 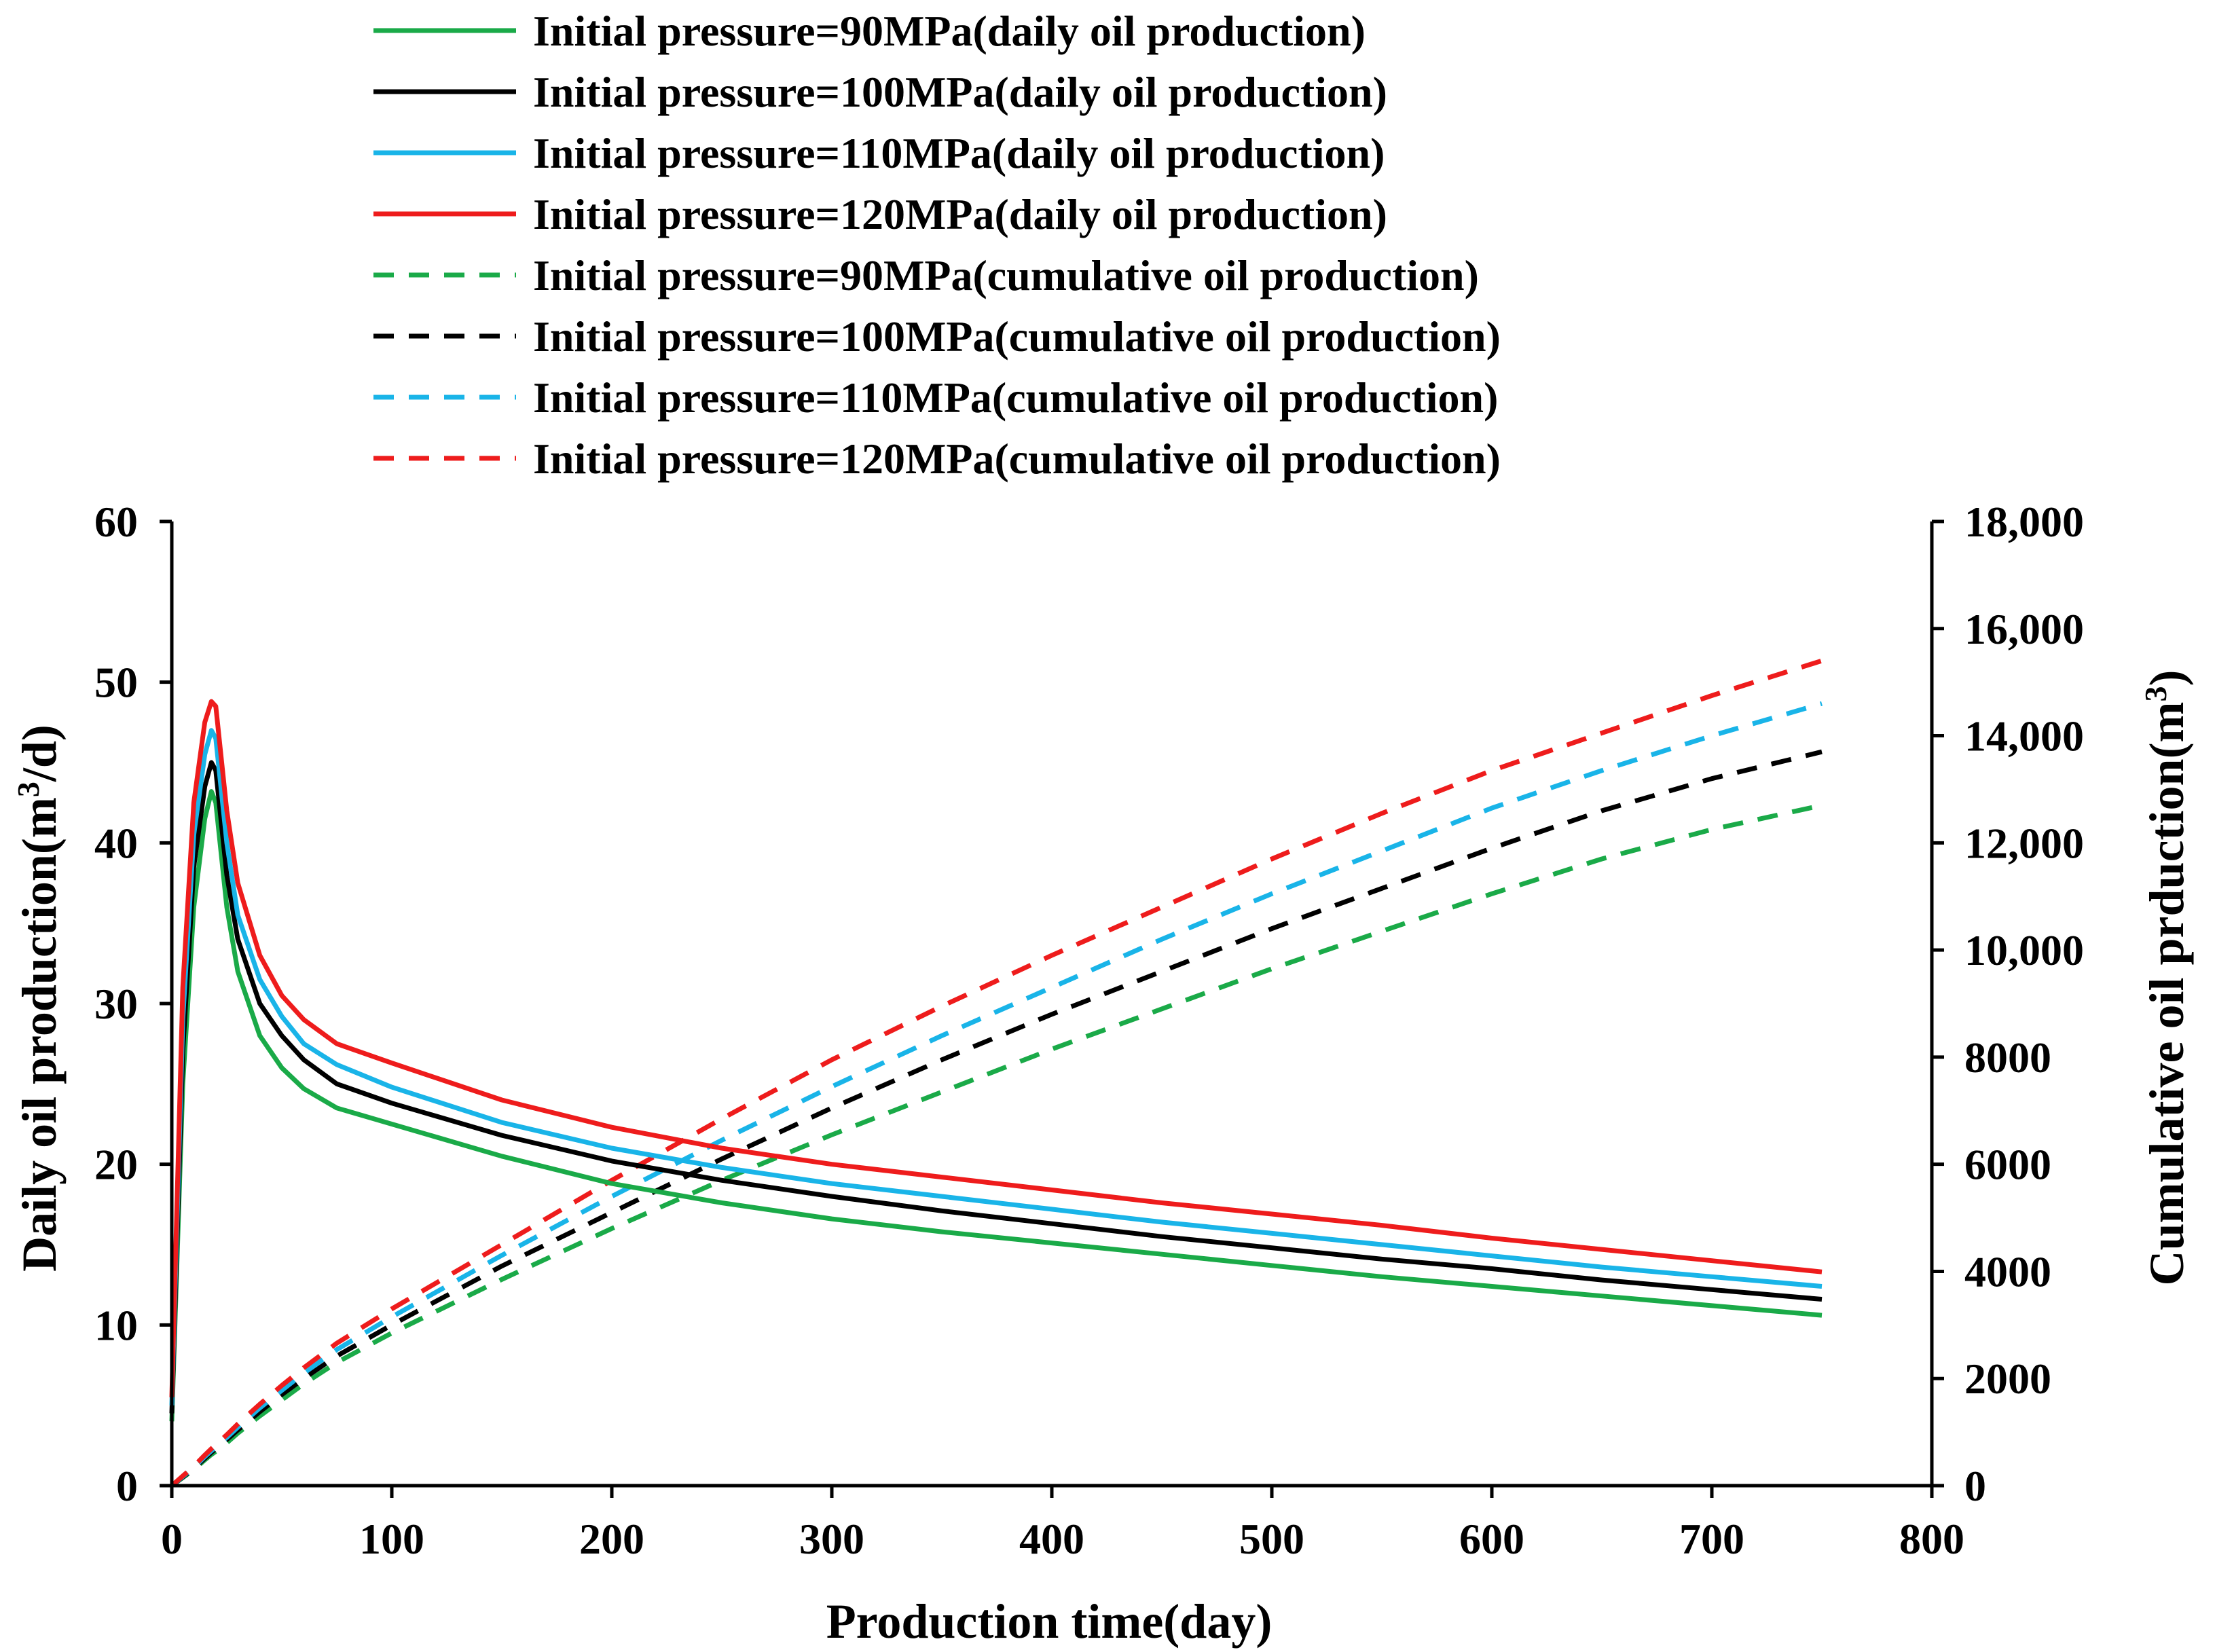 I want to click on x-axis-title: Production time(day), so click(x=1049, y=1622).